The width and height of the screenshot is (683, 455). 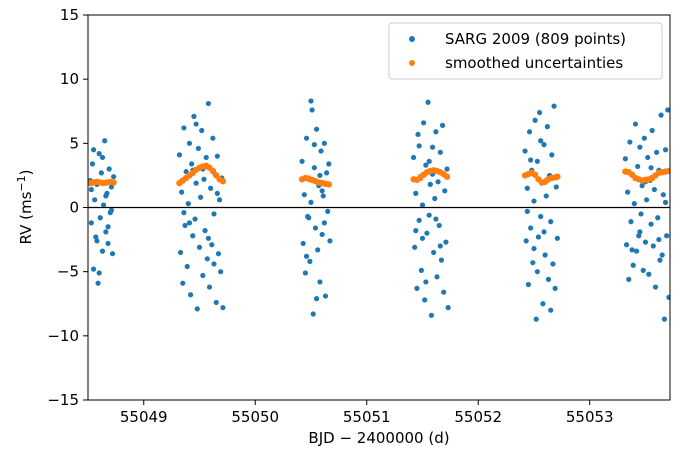 I want to click on legend-marker-sarg, so click(x=412, y=39).